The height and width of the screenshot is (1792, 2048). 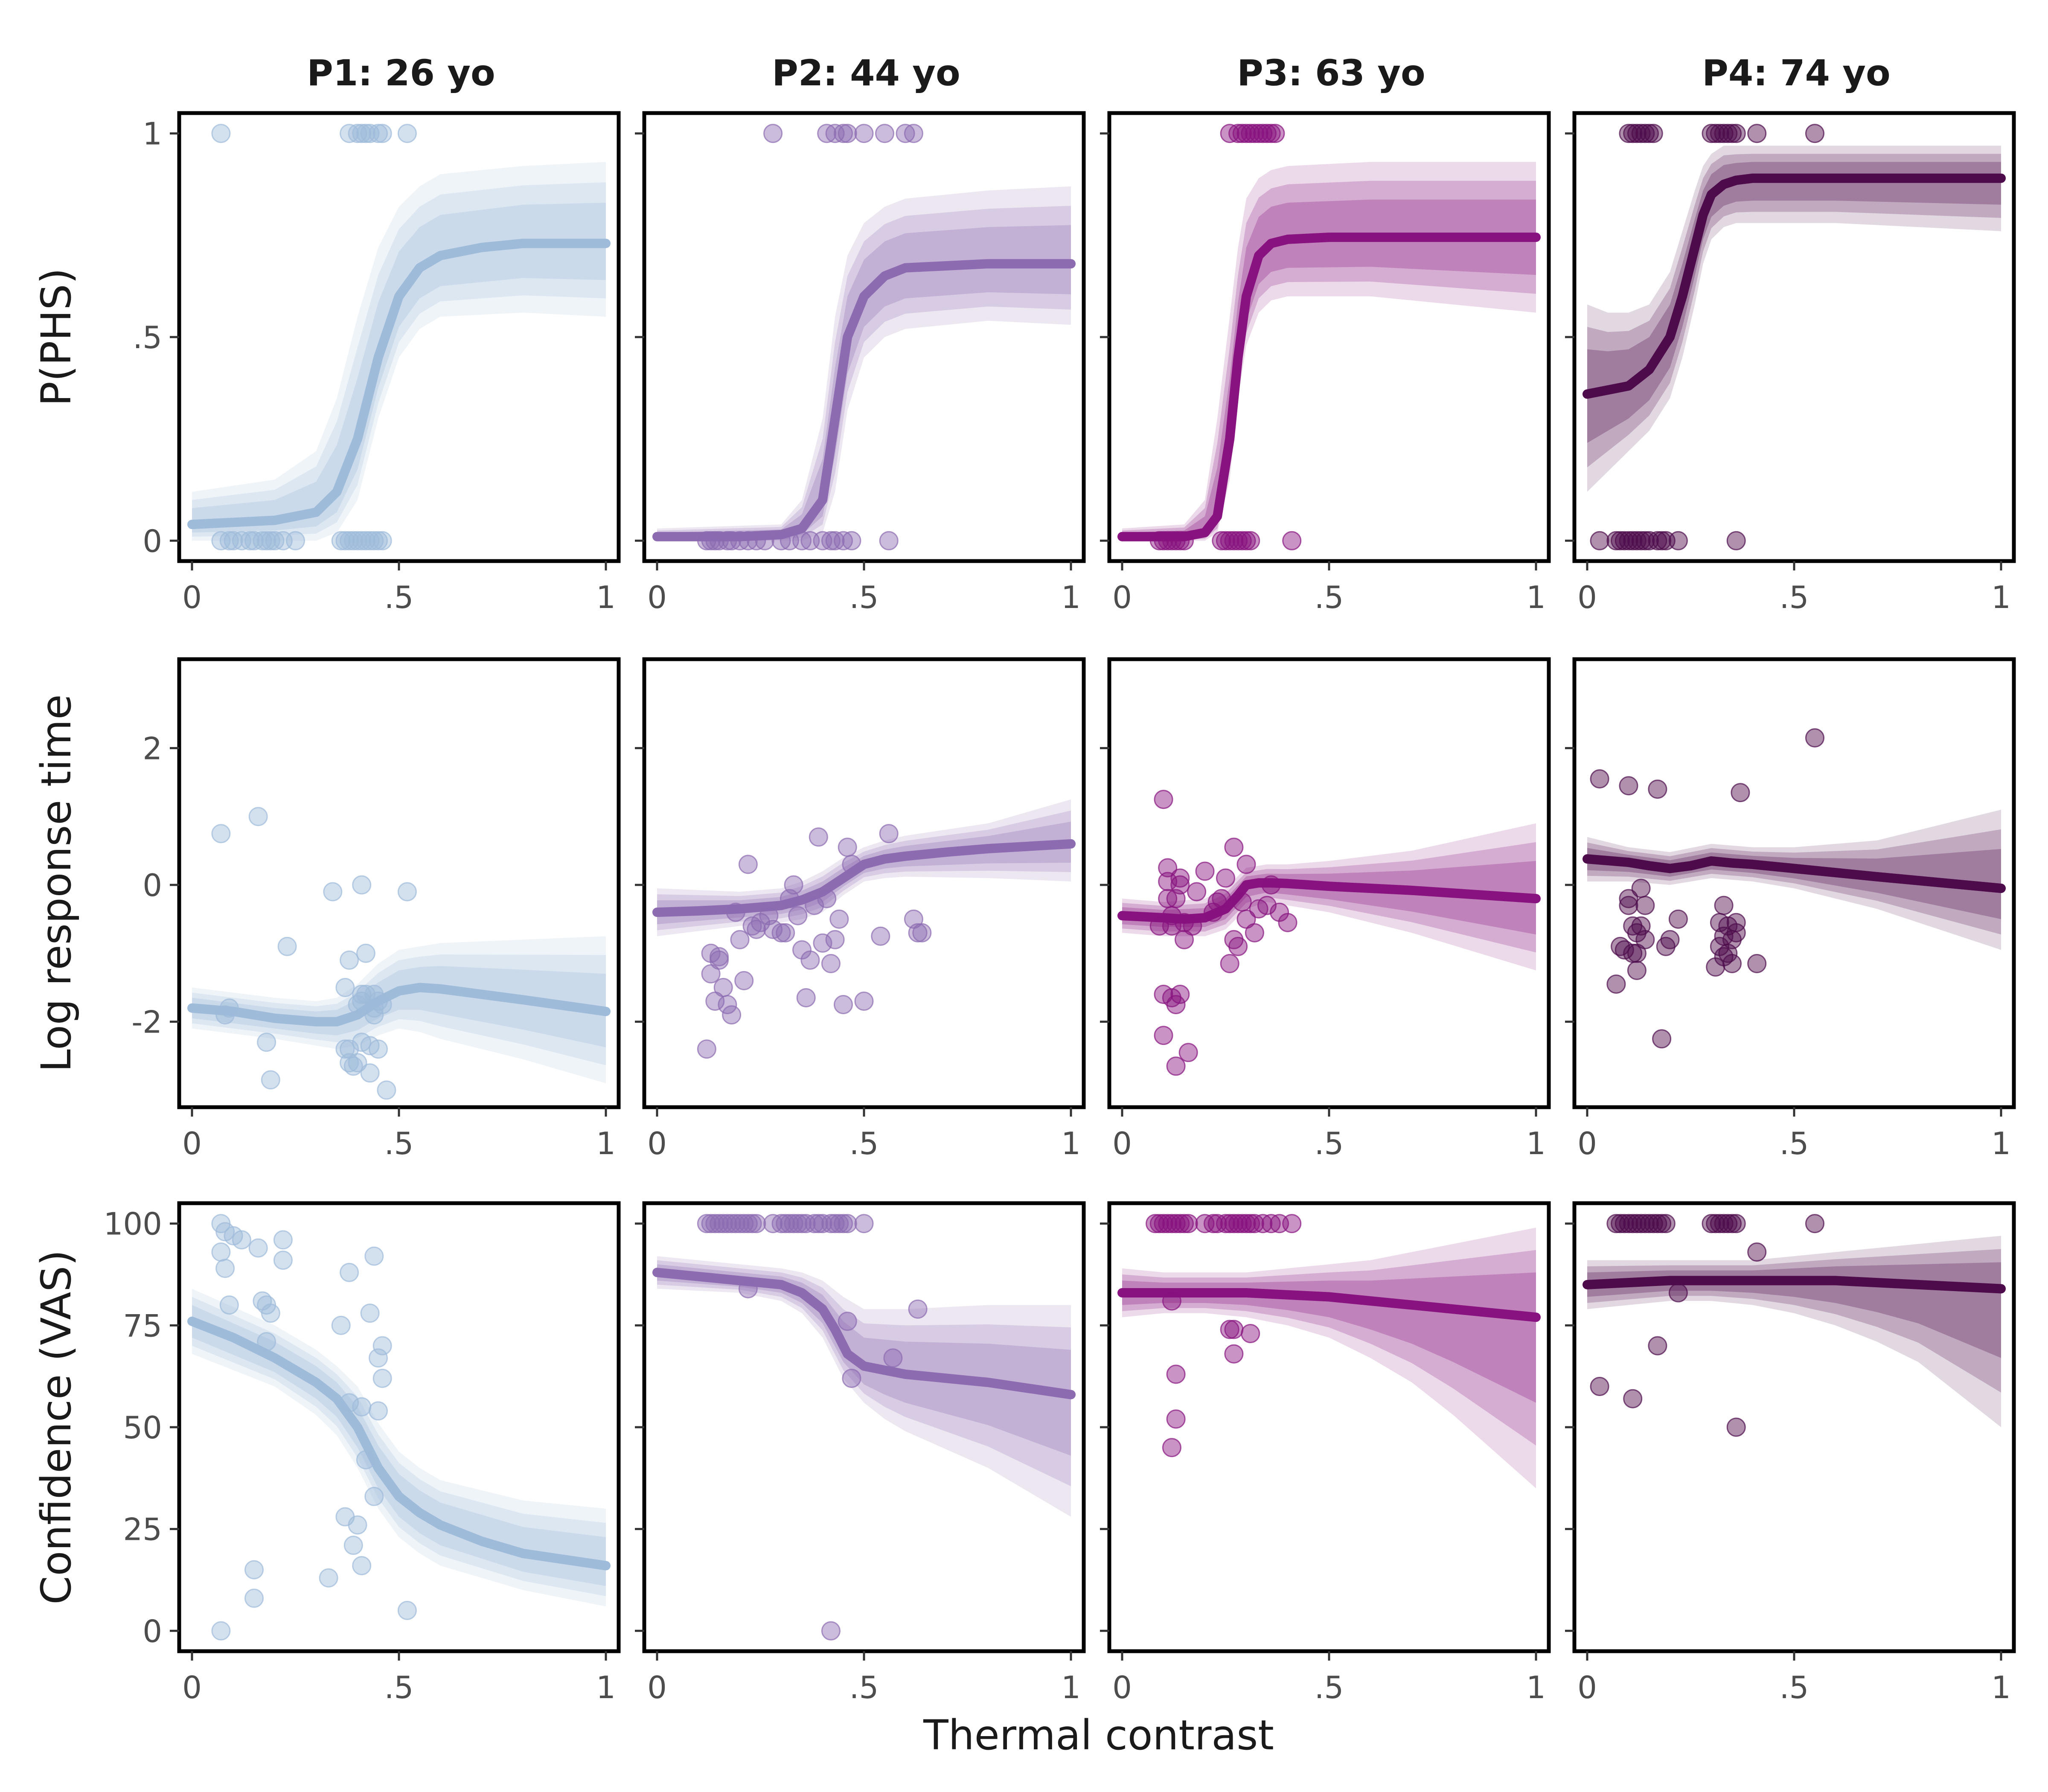 I want to click on x-tick-label-log-response-time-p3: 0, so click(x=1122, y=1143).